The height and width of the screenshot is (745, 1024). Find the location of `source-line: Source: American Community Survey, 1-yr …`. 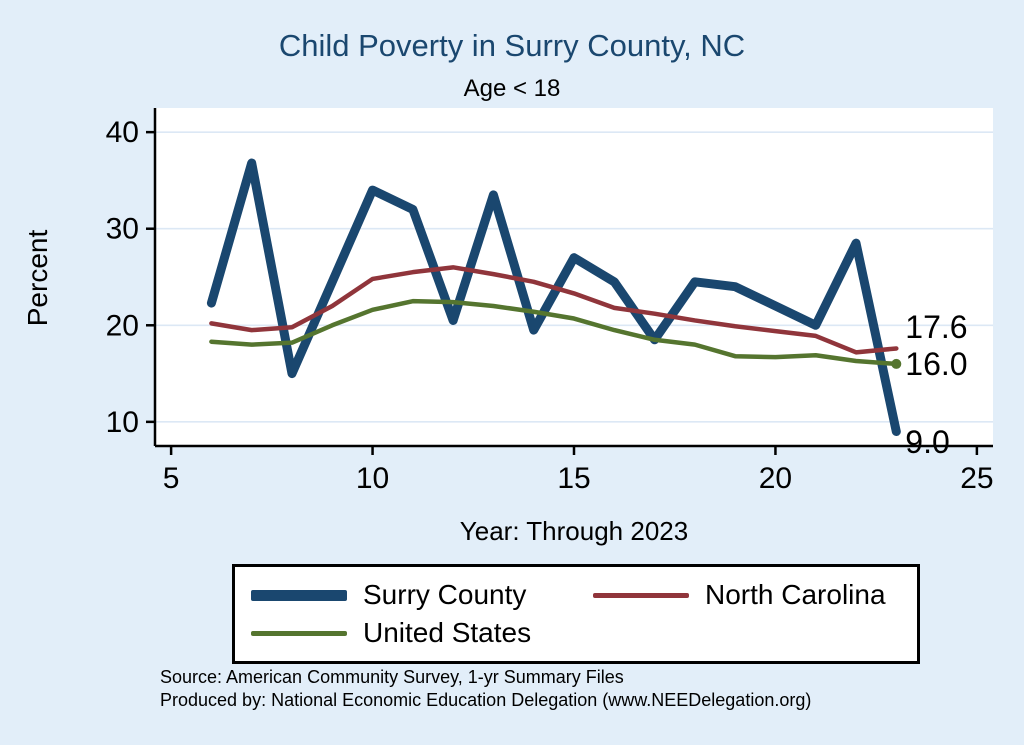

source-line: Source: American Community Survey, 1-yr … is located at coordinates (392, 677).